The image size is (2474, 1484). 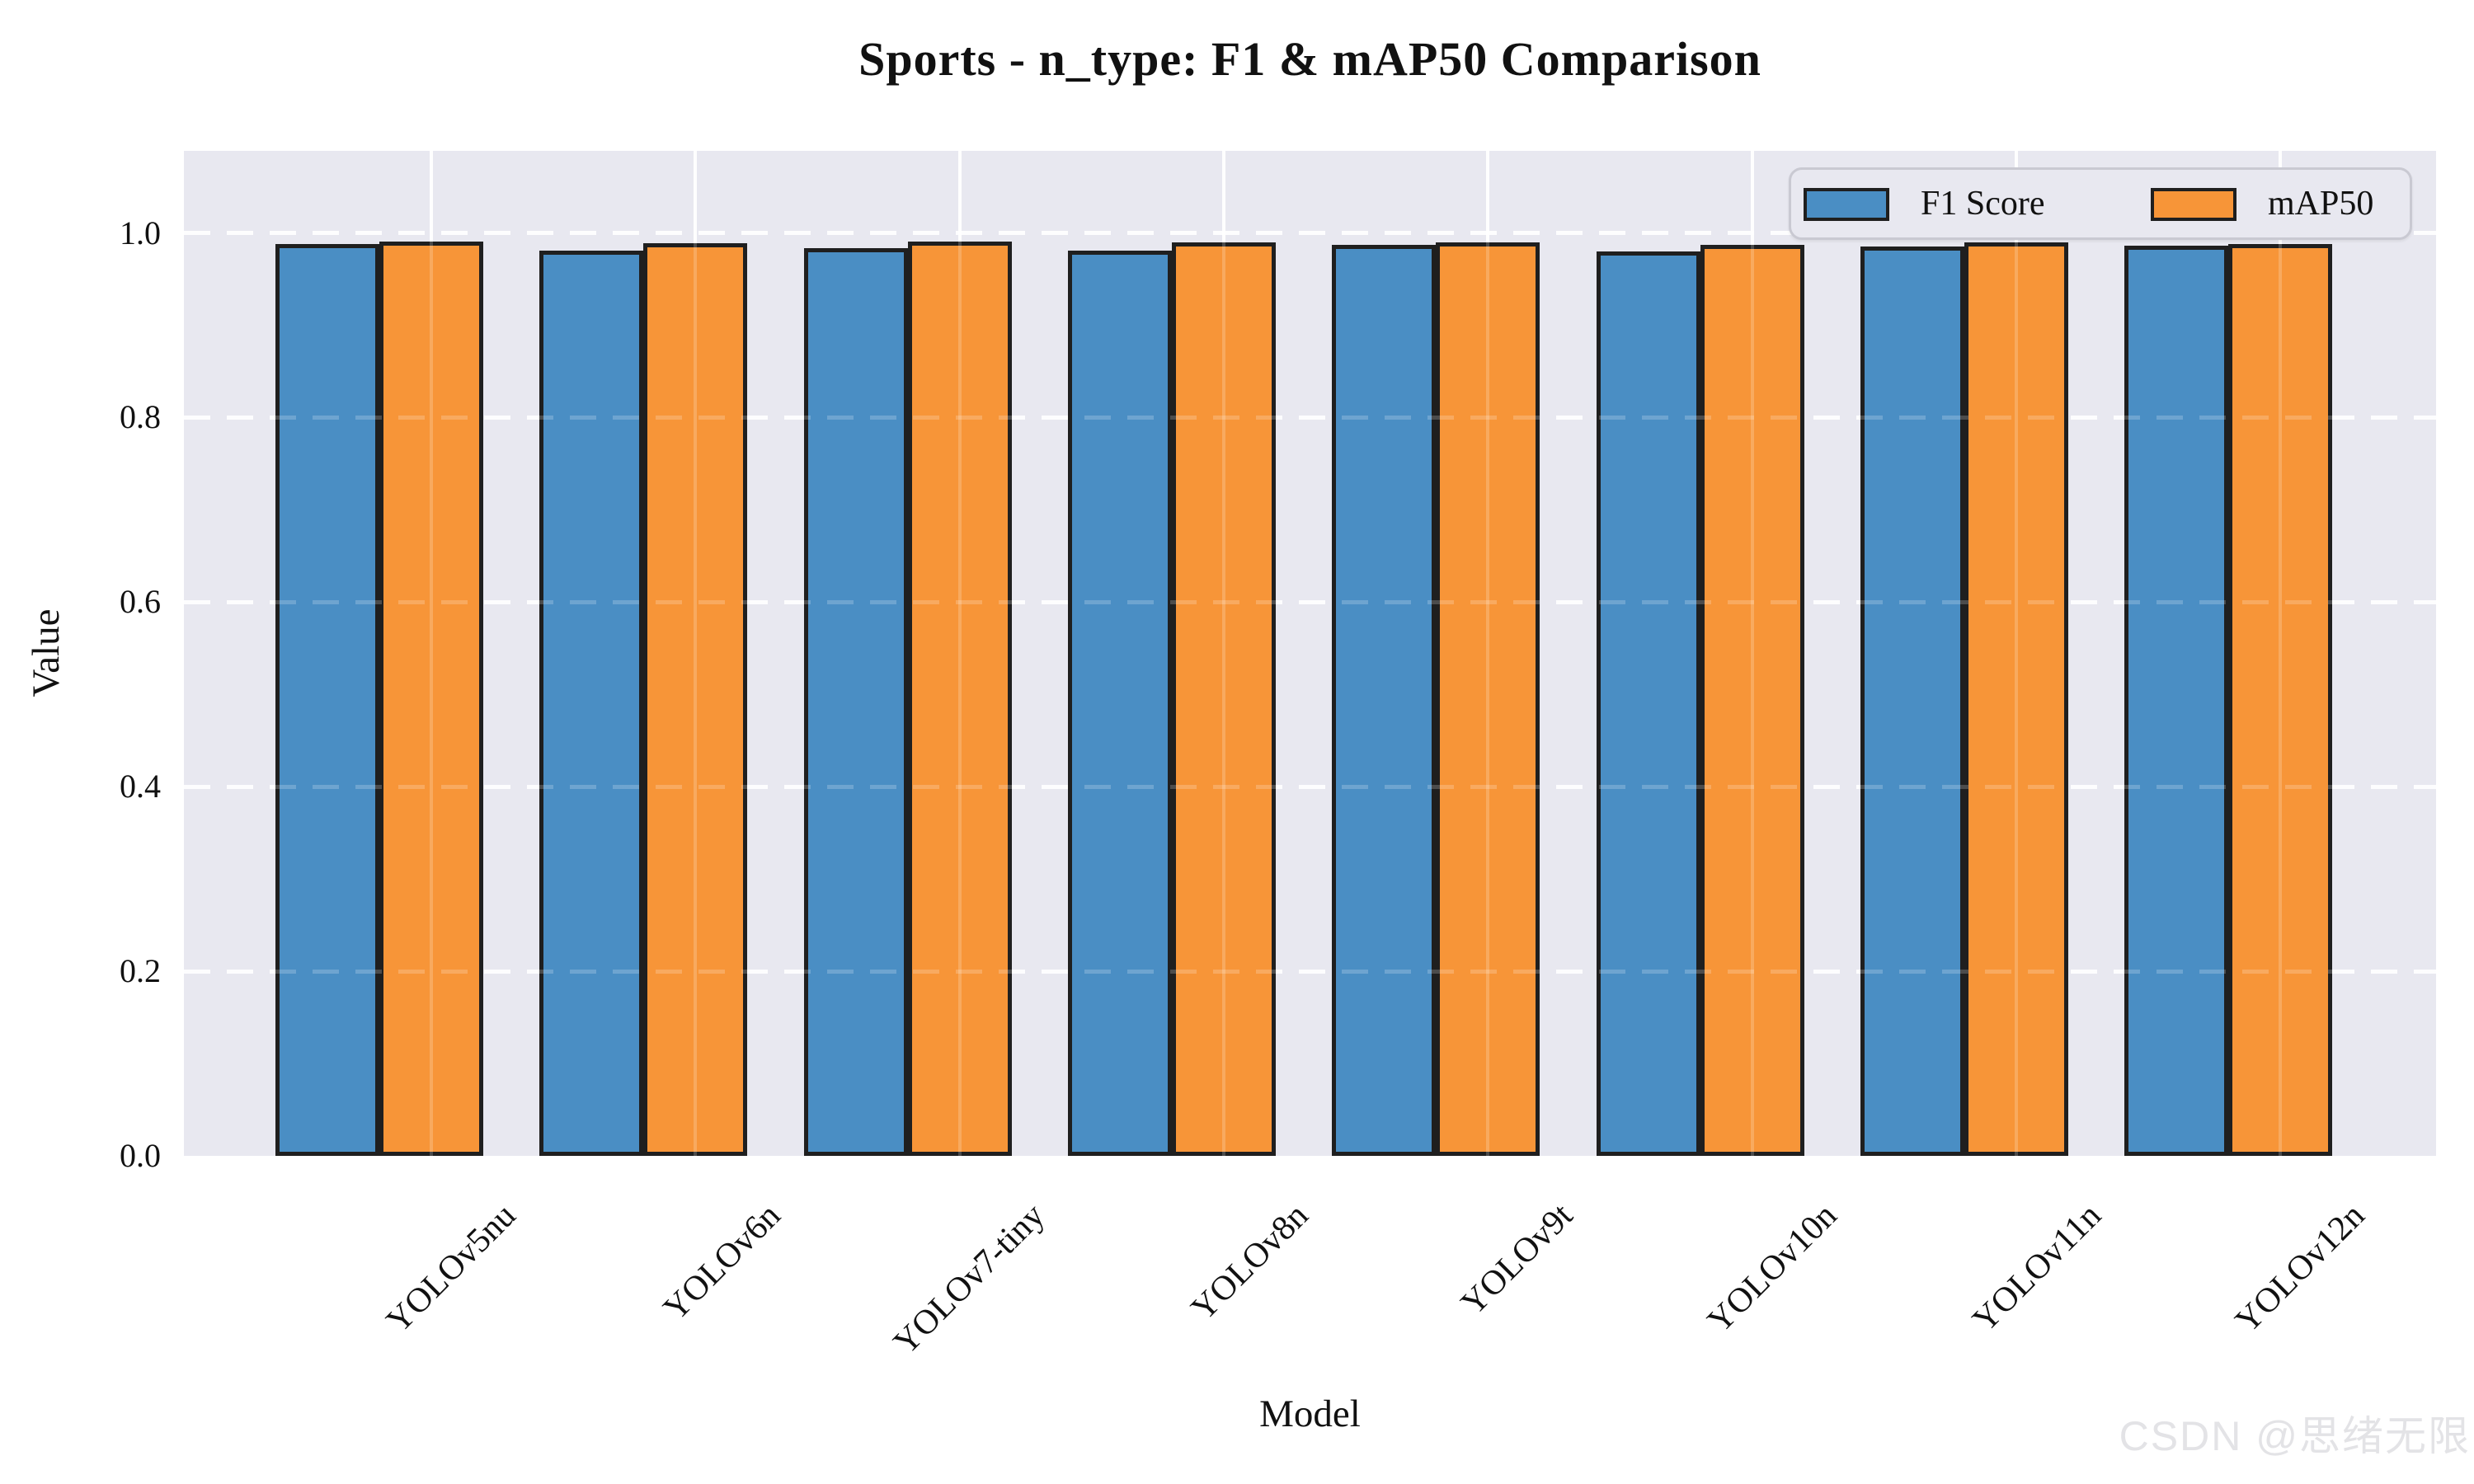 I want to click on ytick-label-0.6: 0.6, so click(x=140, y=602).